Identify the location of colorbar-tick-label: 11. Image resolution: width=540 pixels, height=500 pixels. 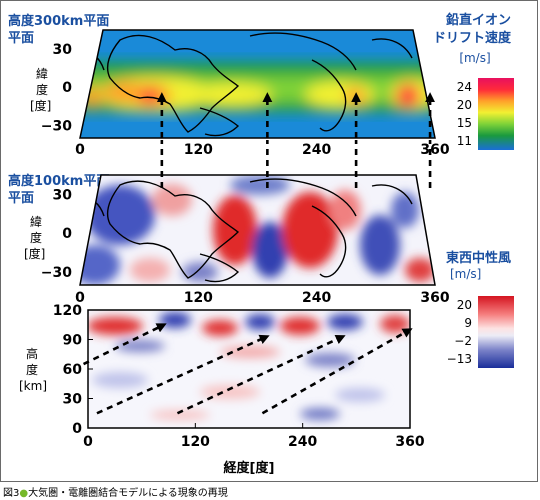
(464, 141).